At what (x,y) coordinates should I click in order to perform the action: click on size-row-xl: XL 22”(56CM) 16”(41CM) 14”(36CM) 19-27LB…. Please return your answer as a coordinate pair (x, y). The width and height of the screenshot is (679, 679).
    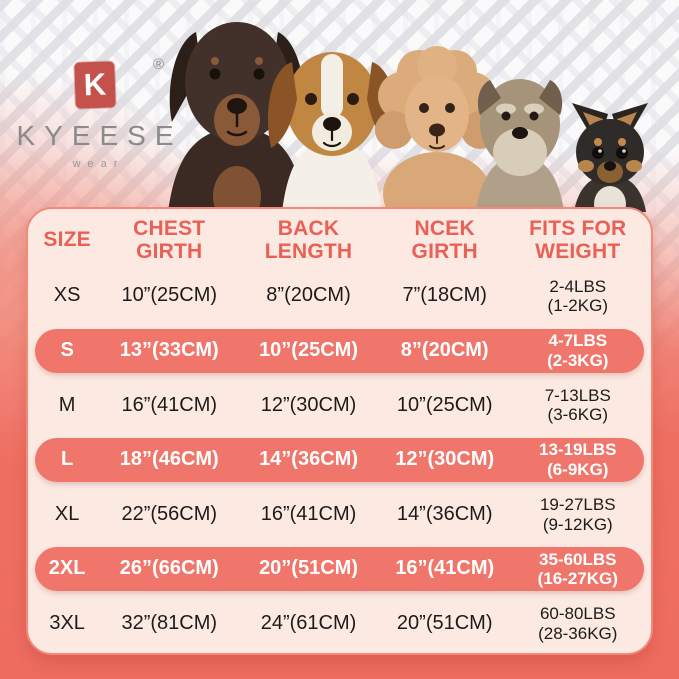
    Looking at the image, I should click on (339, 514).